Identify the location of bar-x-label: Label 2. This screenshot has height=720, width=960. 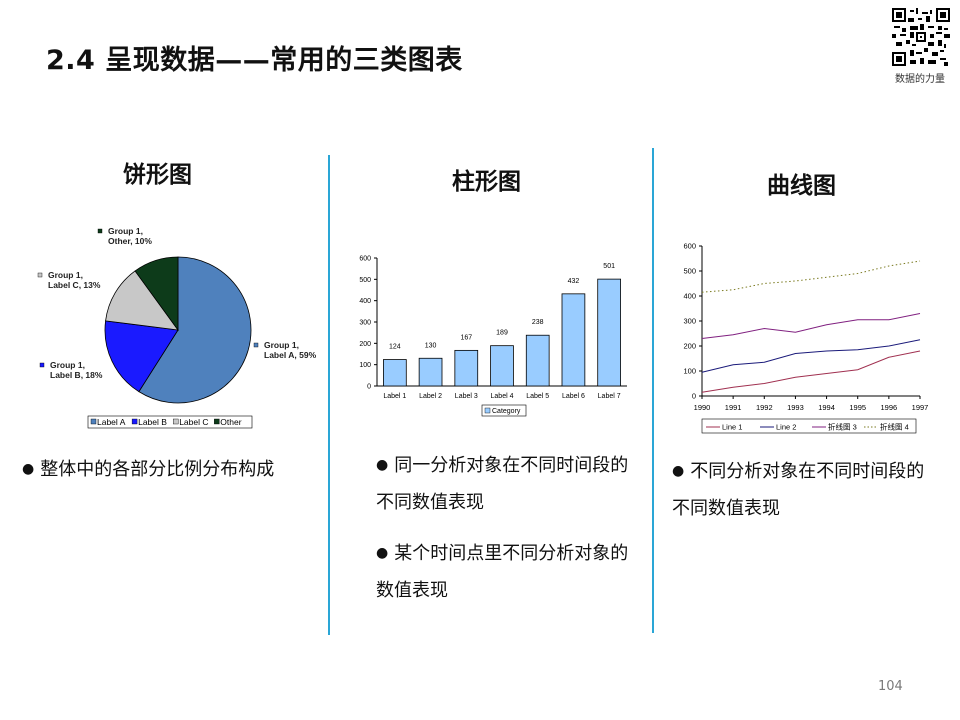
(430, 396).